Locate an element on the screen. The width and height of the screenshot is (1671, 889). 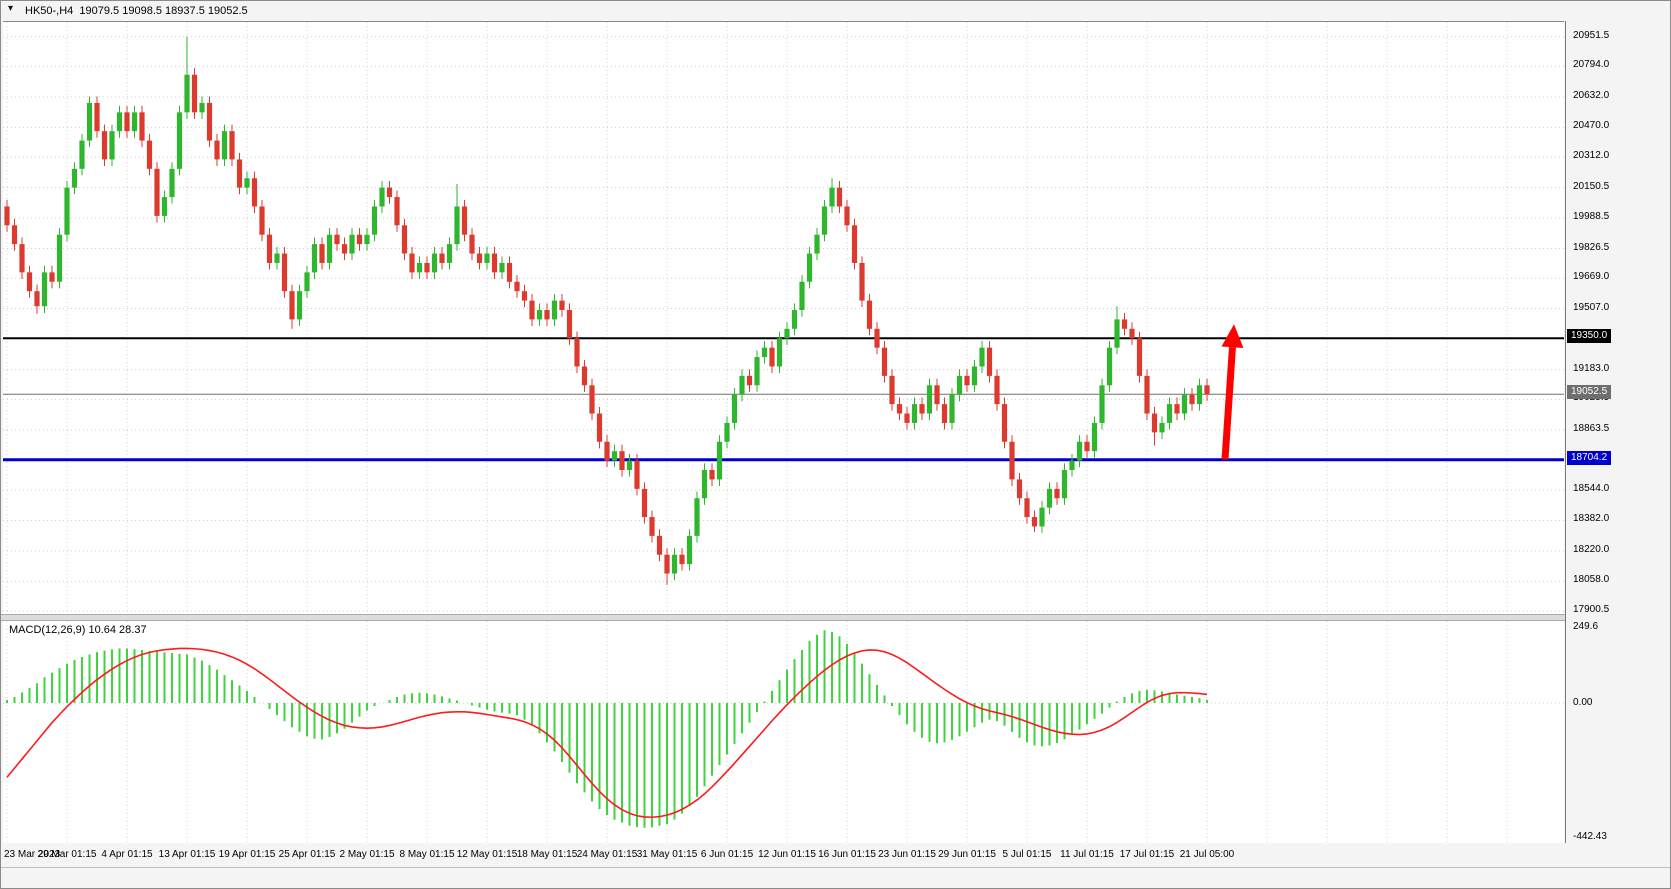
price-tick-label: 17900.5 is located at coordinates (1591, 610).